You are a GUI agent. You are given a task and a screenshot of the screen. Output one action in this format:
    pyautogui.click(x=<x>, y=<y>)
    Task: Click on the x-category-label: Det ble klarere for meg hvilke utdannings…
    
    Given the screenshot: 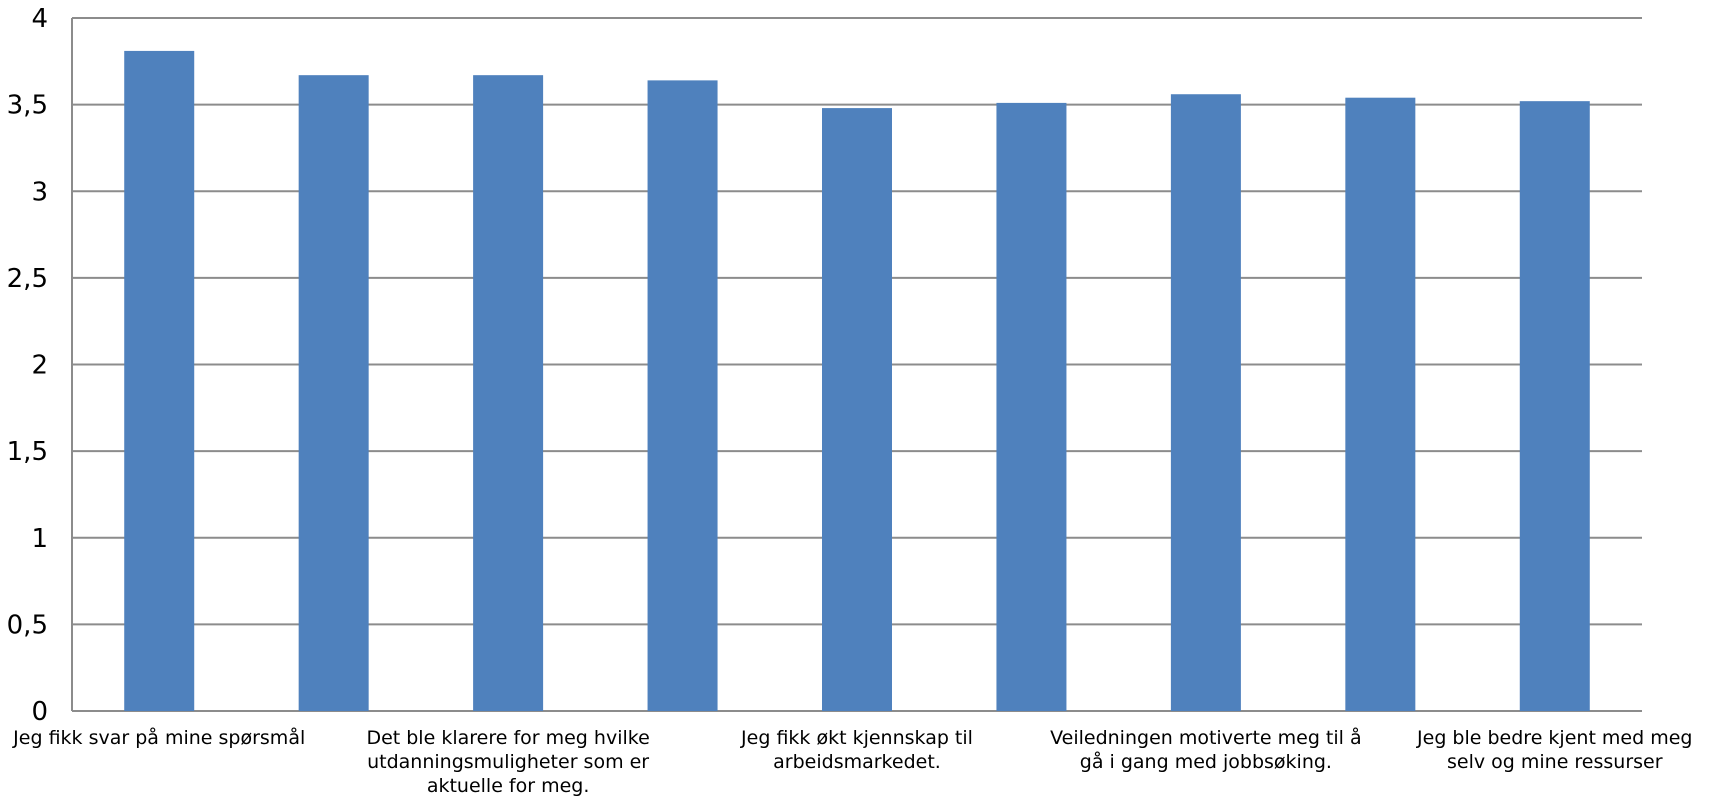 What is the action you would take?
    pyautogui.click(x=507, y=762)
    